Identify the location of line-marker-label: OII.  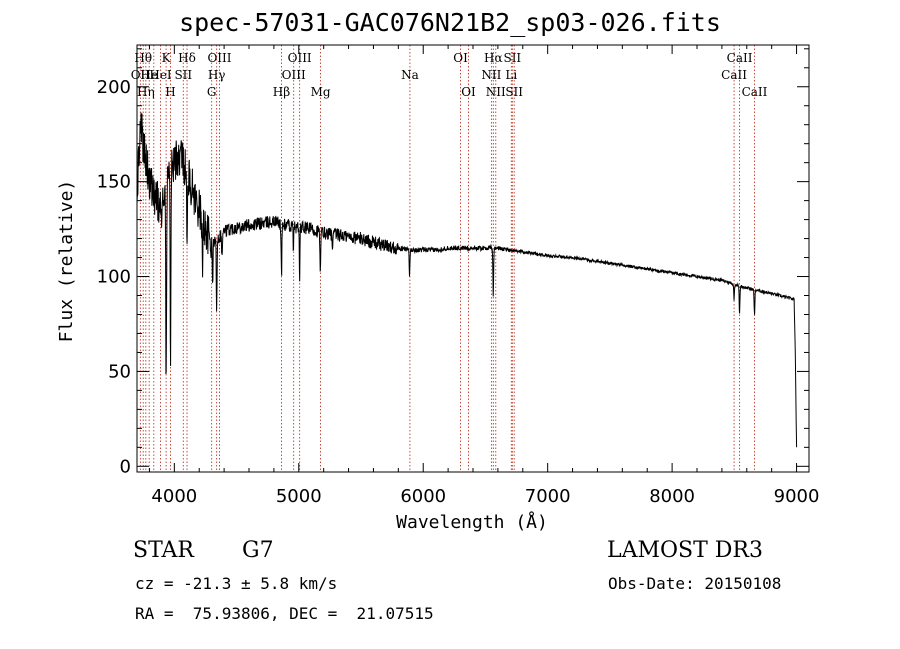
(141, 75).